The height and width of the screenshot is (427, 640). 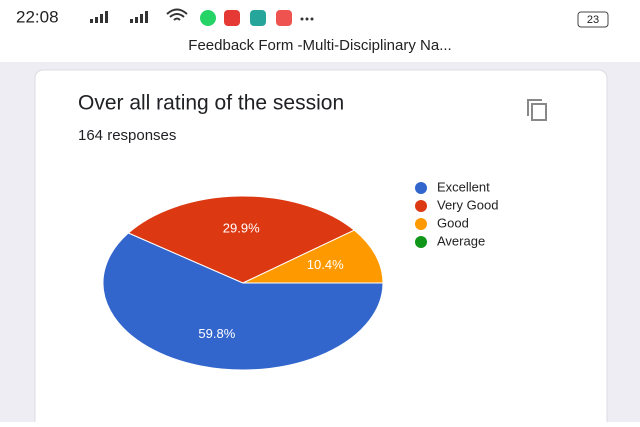 What do you see at coordinates (241, 228) in the screenshot?
I see `data-label: 29.9%` at bounding box center [241, 228].